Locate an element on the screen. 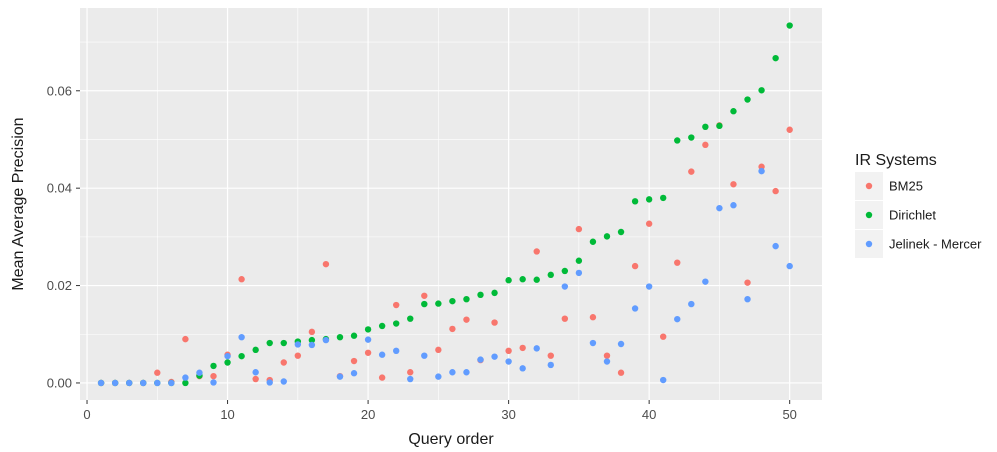 This screenshot has height=452, width=997. x-axis: 0 10 20 30 40 50 is located at coordinates (440, 411).